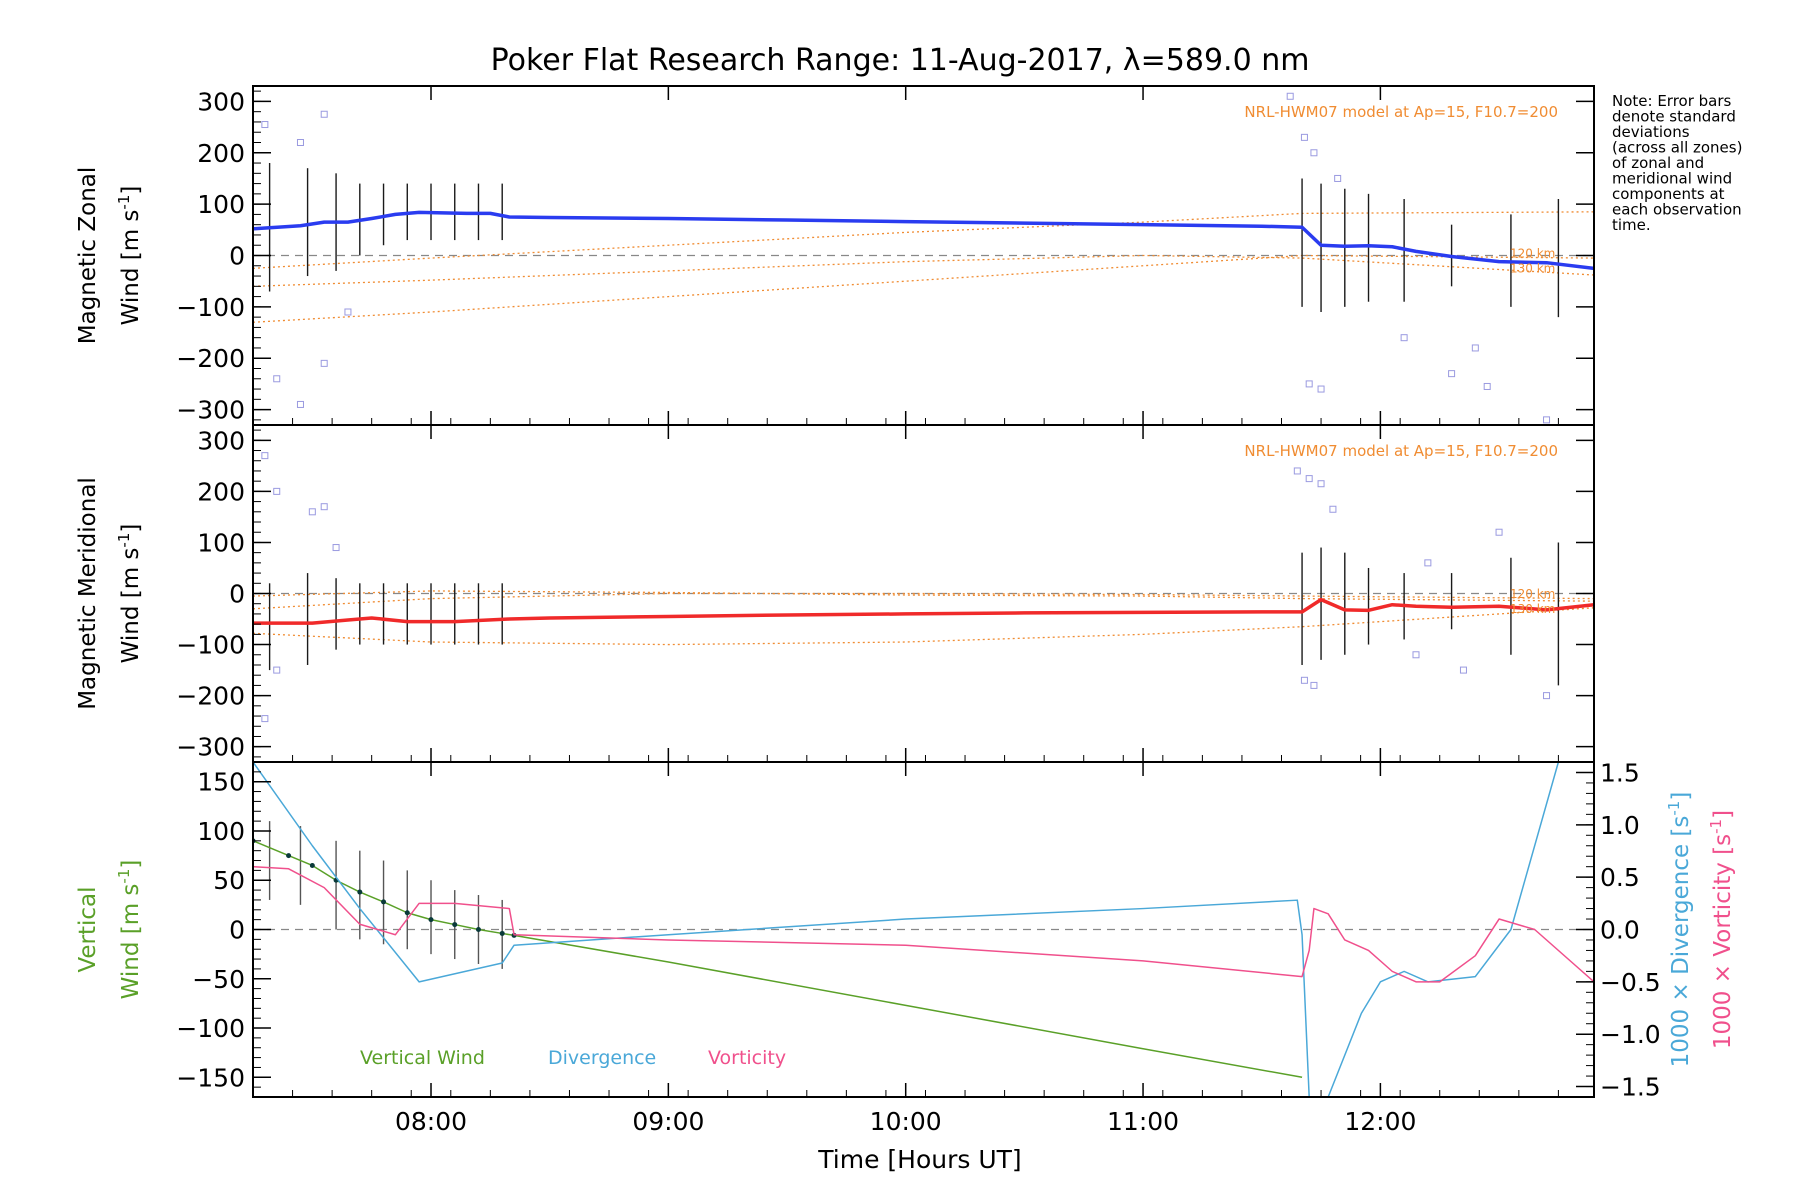 This screenshot has width=1800, height=1200. What do you see at coordinates (1674, 808) in the screenshot?
I see `divergence-axis-label-sup: -1` at bounding box center [1674, 808].